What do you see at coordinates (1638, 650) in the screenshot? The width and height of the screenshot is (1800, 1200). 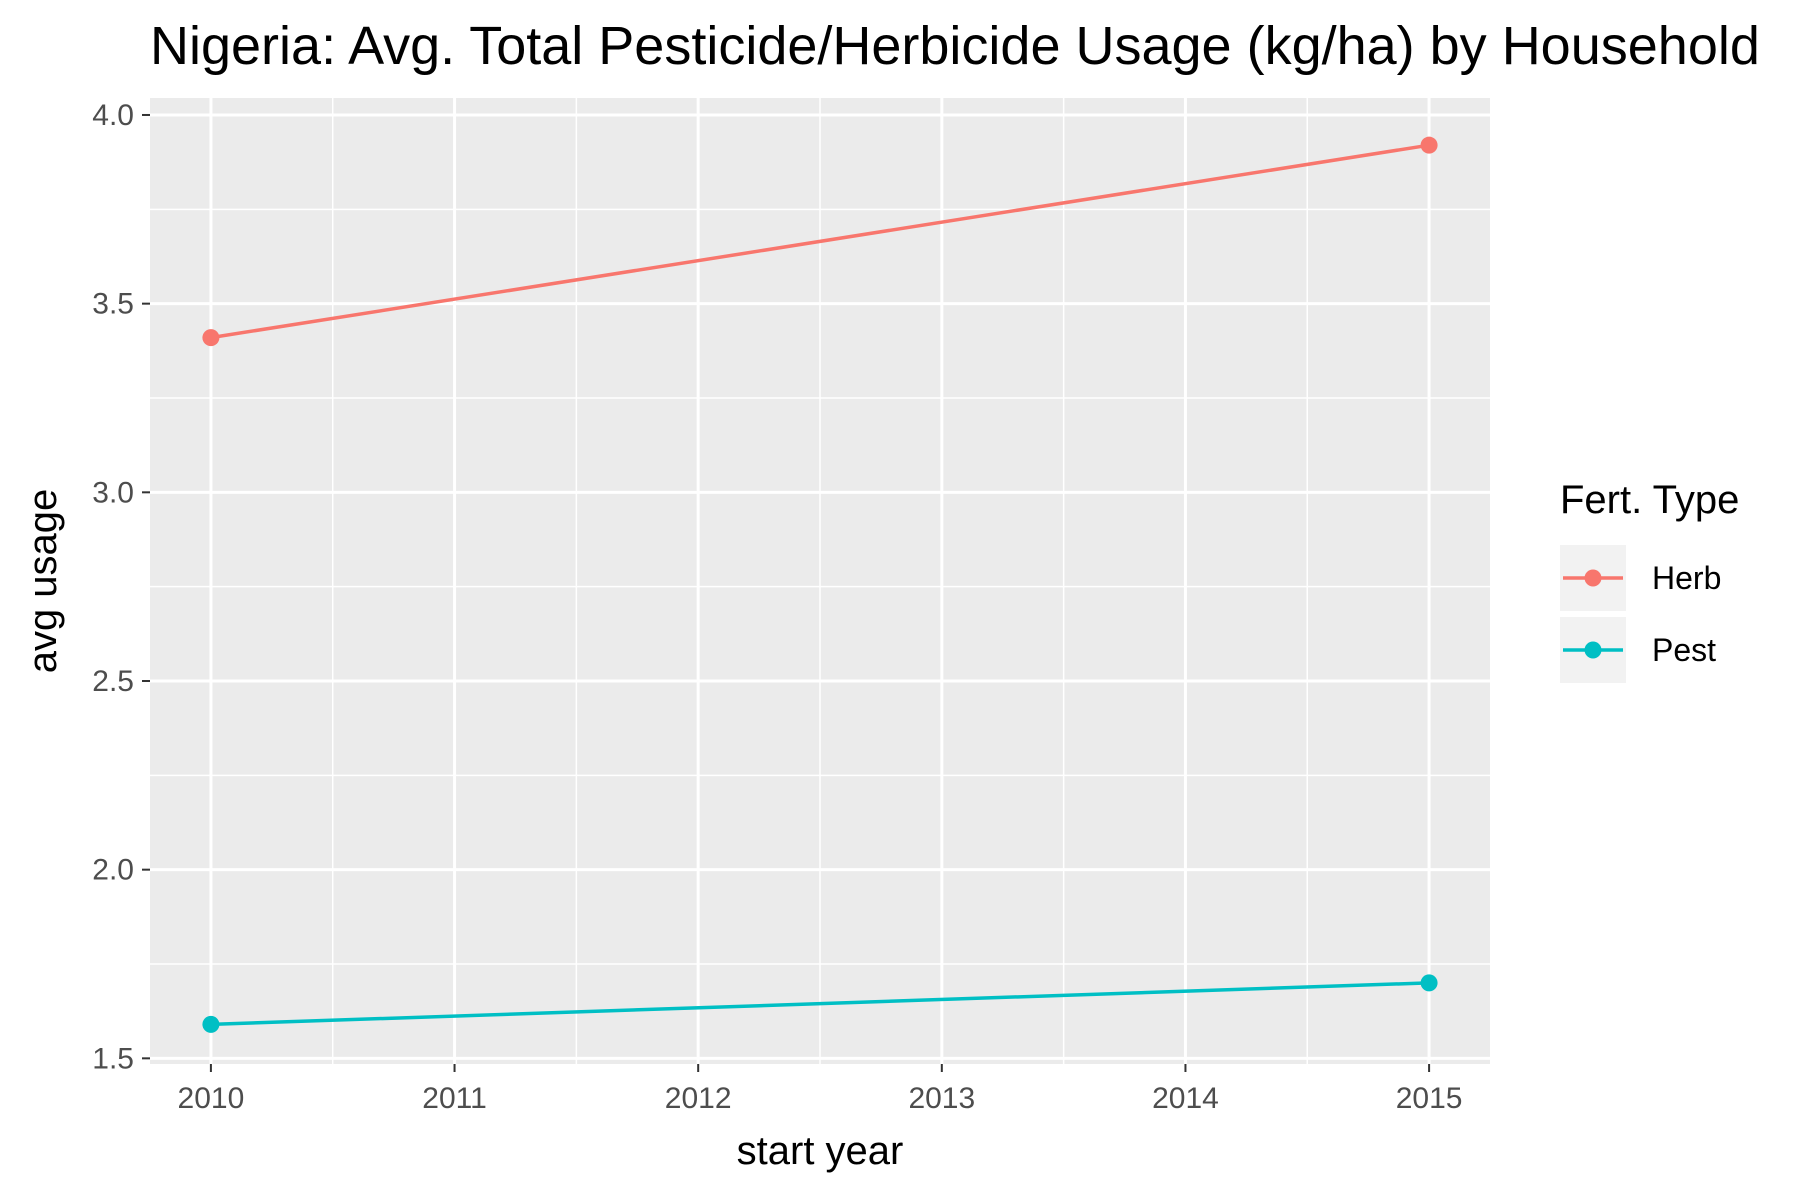 I see `legend-item-pest: Pest` at bounding box center [1638, 650].